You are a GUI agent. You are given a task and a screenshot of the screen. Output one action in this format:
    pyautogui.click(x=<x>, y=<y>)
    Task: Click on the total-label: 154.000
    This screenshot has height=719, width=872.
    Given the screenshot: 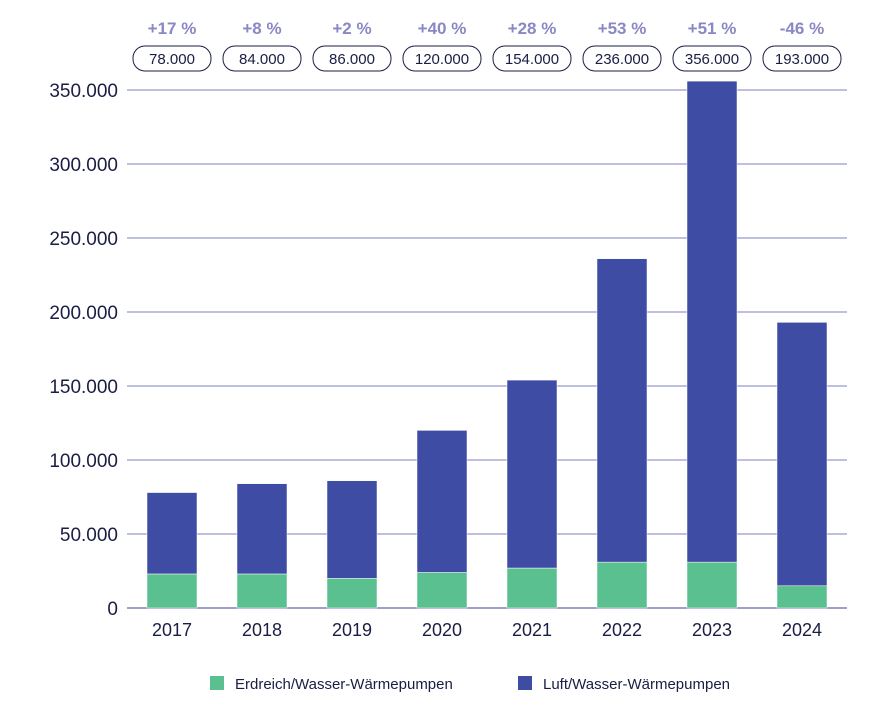 What is the action you would take?
    pyautogui.click(x=532, y=59)
    